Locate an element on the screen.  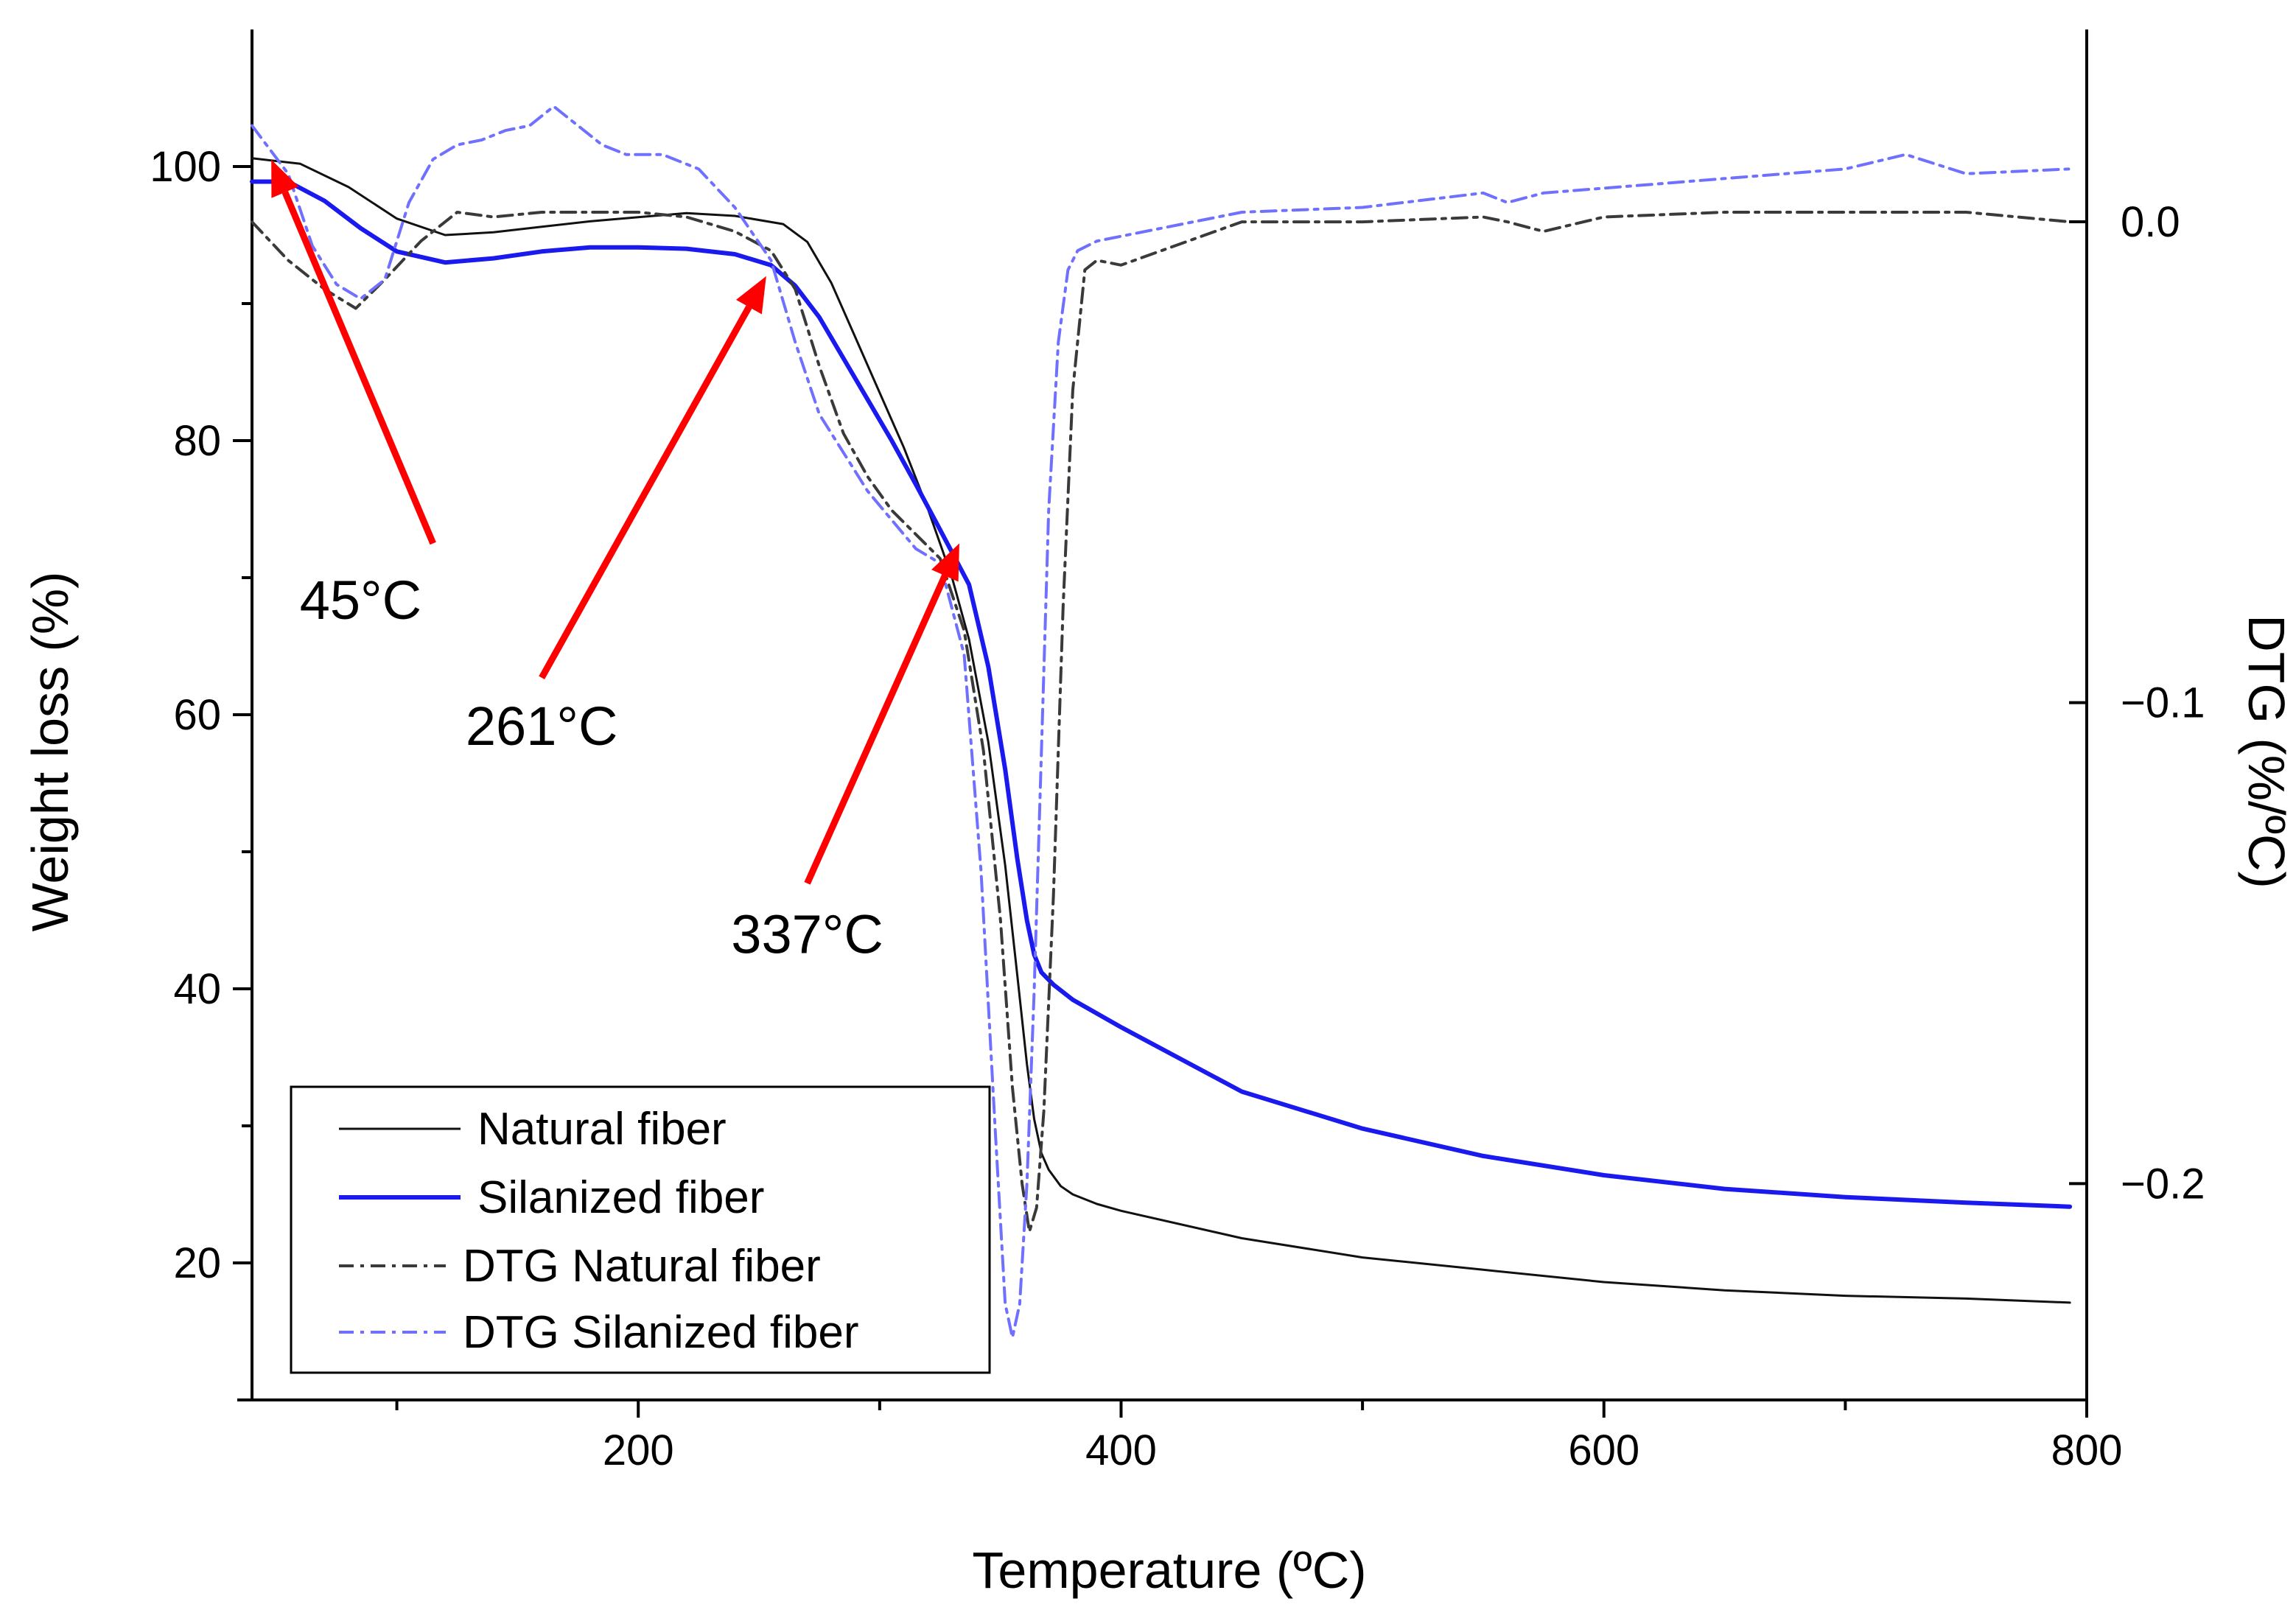
x-tick-label: 200 is located at coordinates (638, 1450).